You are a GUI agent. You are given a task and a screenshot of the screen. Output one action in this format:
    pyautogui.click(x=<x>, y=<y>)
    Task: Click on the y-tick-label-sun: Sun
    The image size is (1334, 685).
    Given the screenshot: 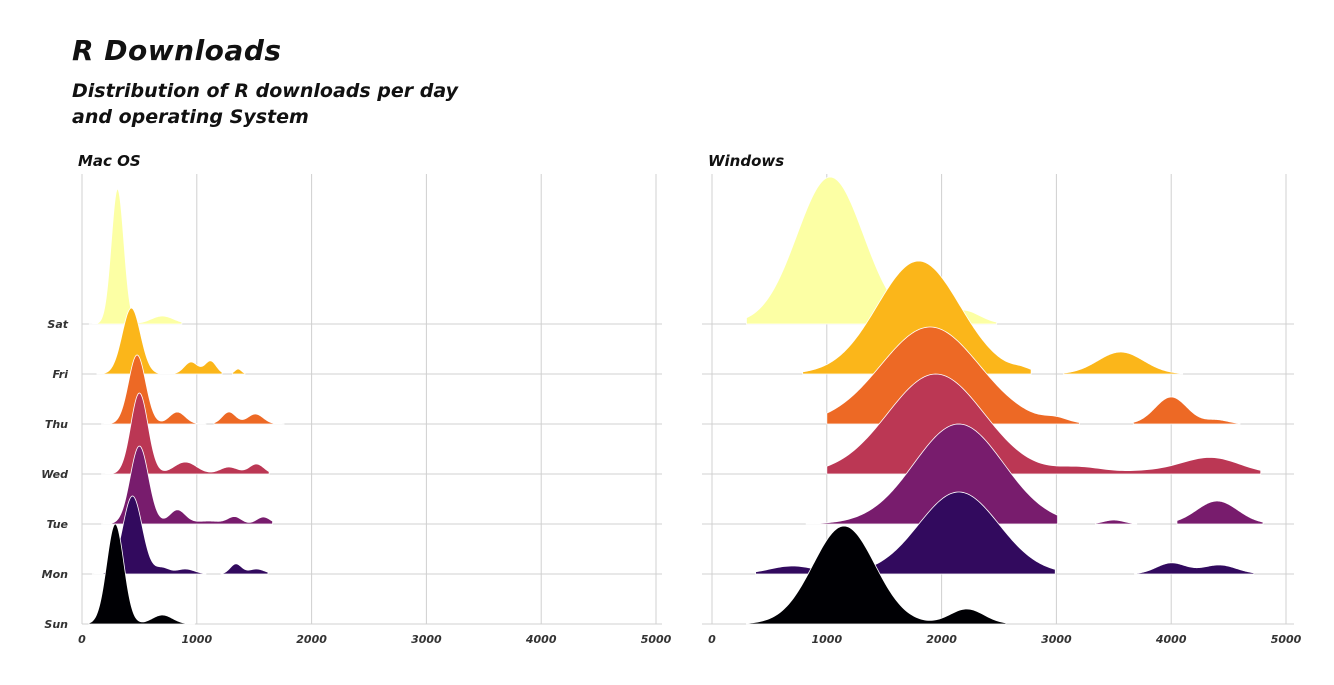 What is the action you would take?
    pyautogui.click(x=56, y=624)
    